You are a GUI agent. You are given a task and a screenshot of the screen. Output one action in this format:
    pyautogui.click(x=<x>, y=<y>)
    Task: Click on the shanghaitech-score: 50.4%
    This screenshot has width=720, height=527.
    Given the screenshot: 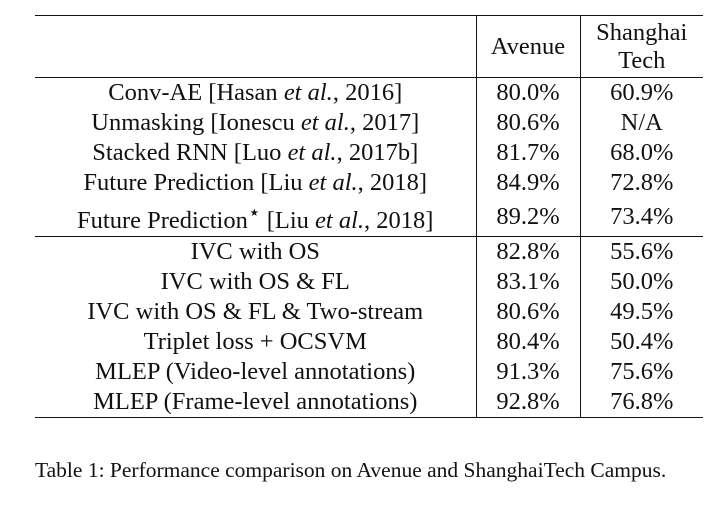 What is the action you would take?
    pyautogui.click(x=642, y=342)
    